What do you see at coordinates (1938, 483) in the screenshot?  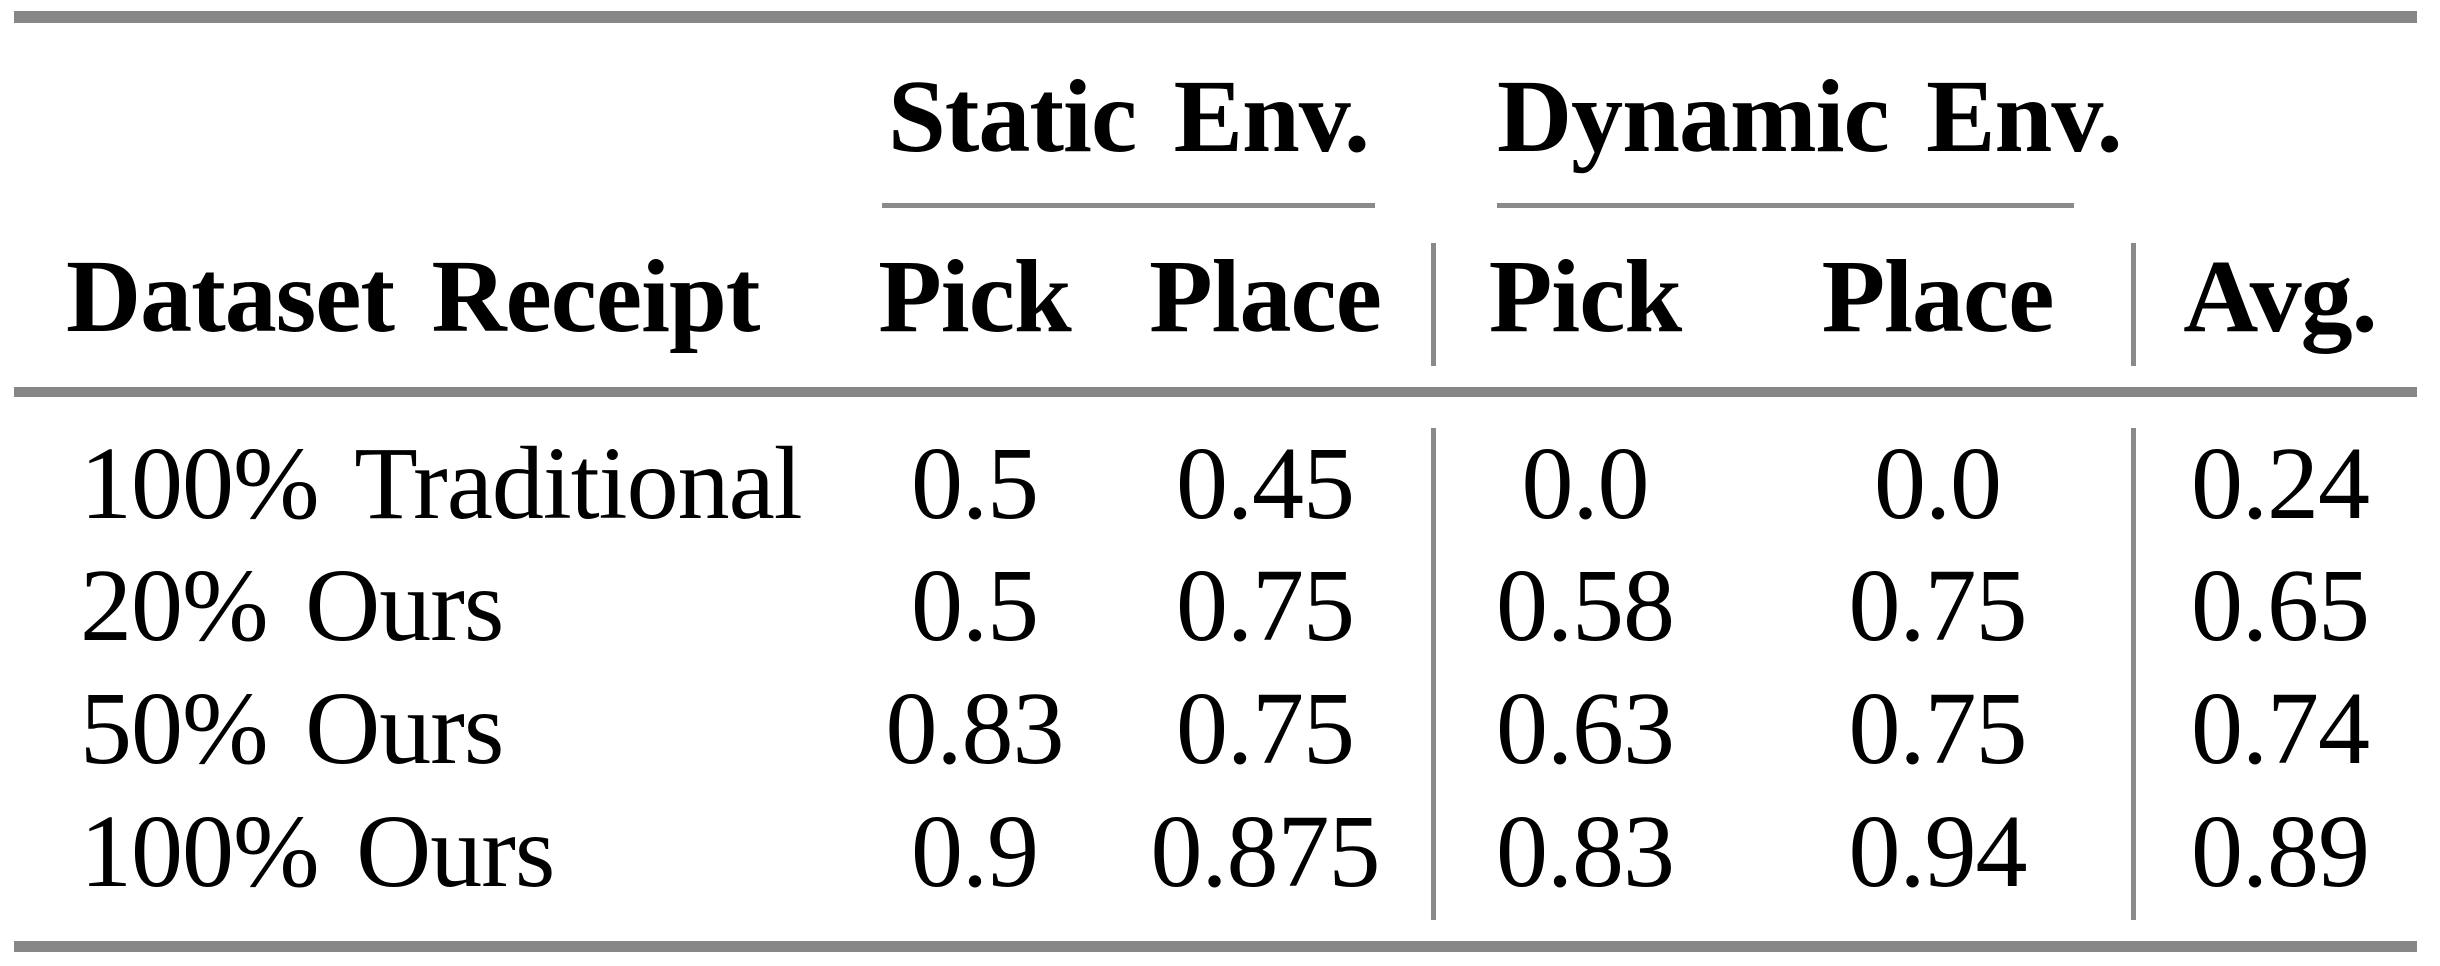 I see `cell-dynamic-place: 0.0` at bounding box center [1938, 483].